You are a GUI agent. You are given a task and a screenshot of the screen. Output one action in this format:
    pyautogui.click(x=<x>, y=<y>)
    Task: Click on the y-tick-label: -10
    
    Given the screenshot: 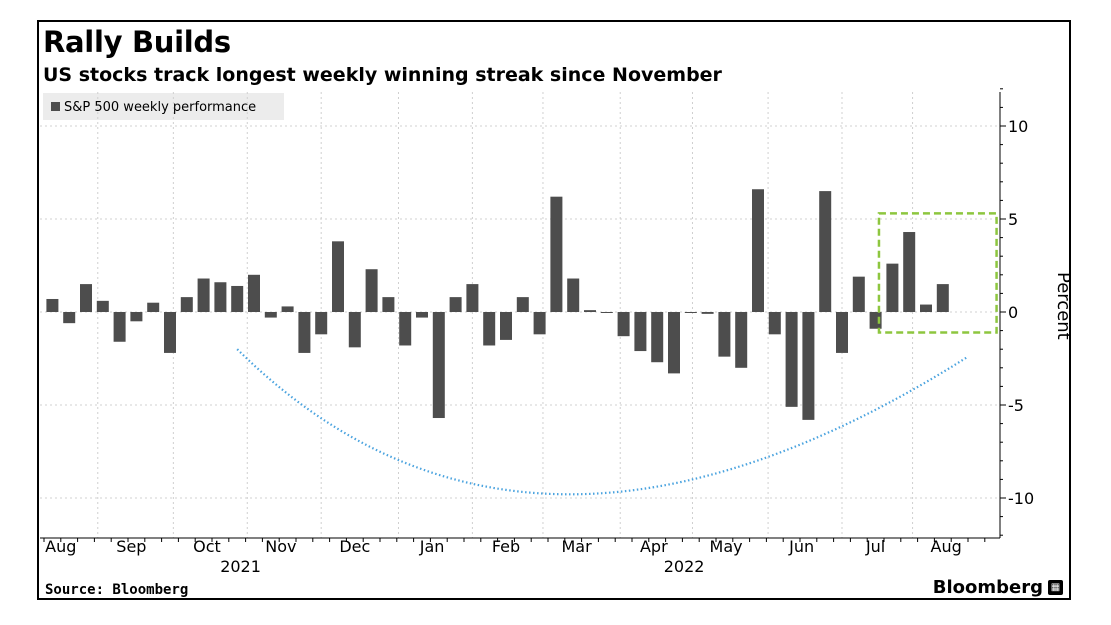 What is the action you would take?
    pyautogui.click(x=1021, y=498)
    